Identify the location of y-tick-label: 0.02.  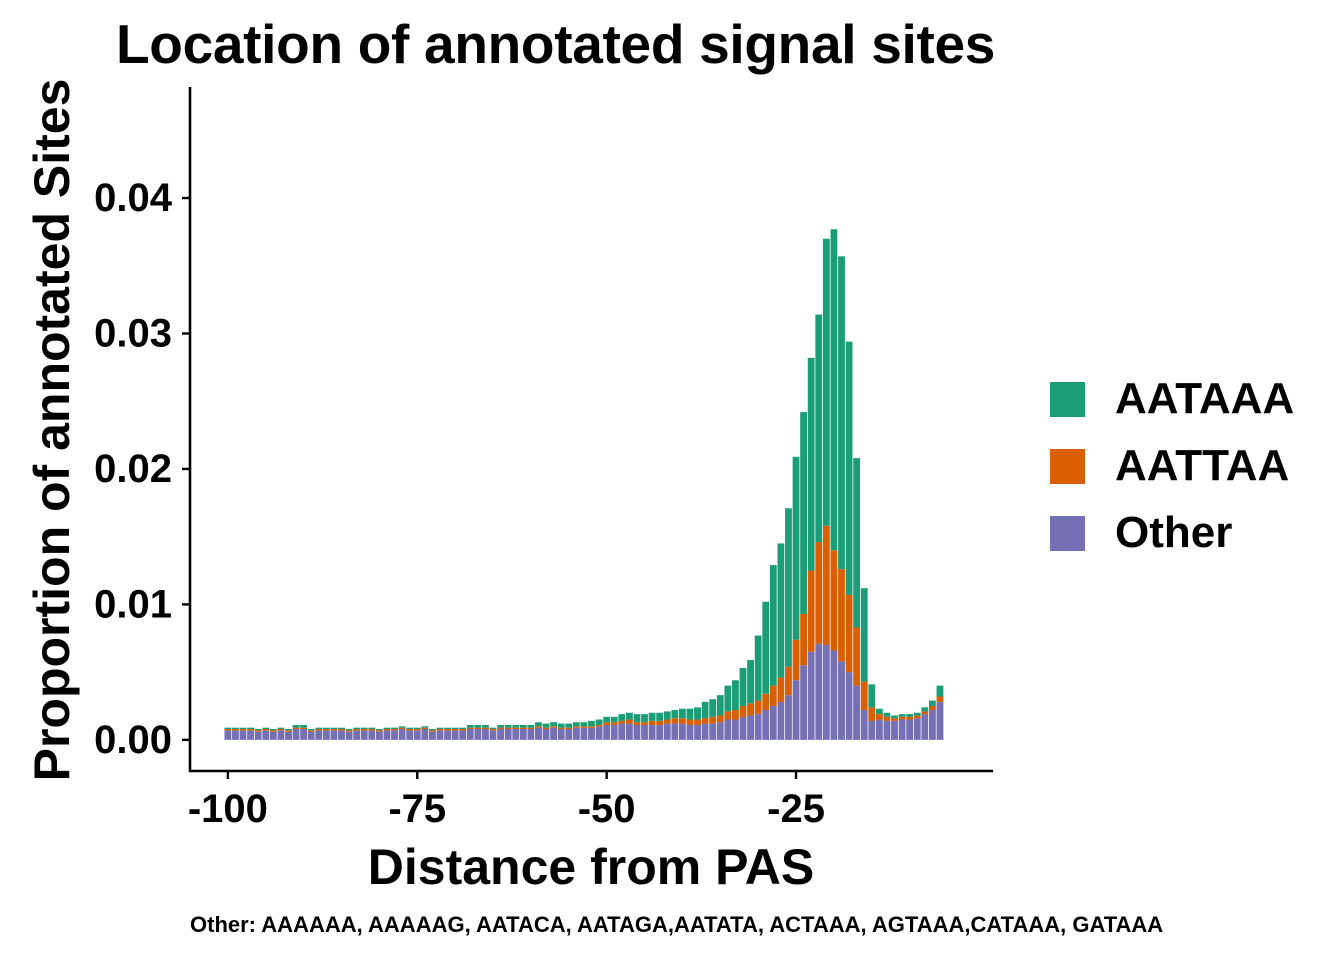
(133, 469).